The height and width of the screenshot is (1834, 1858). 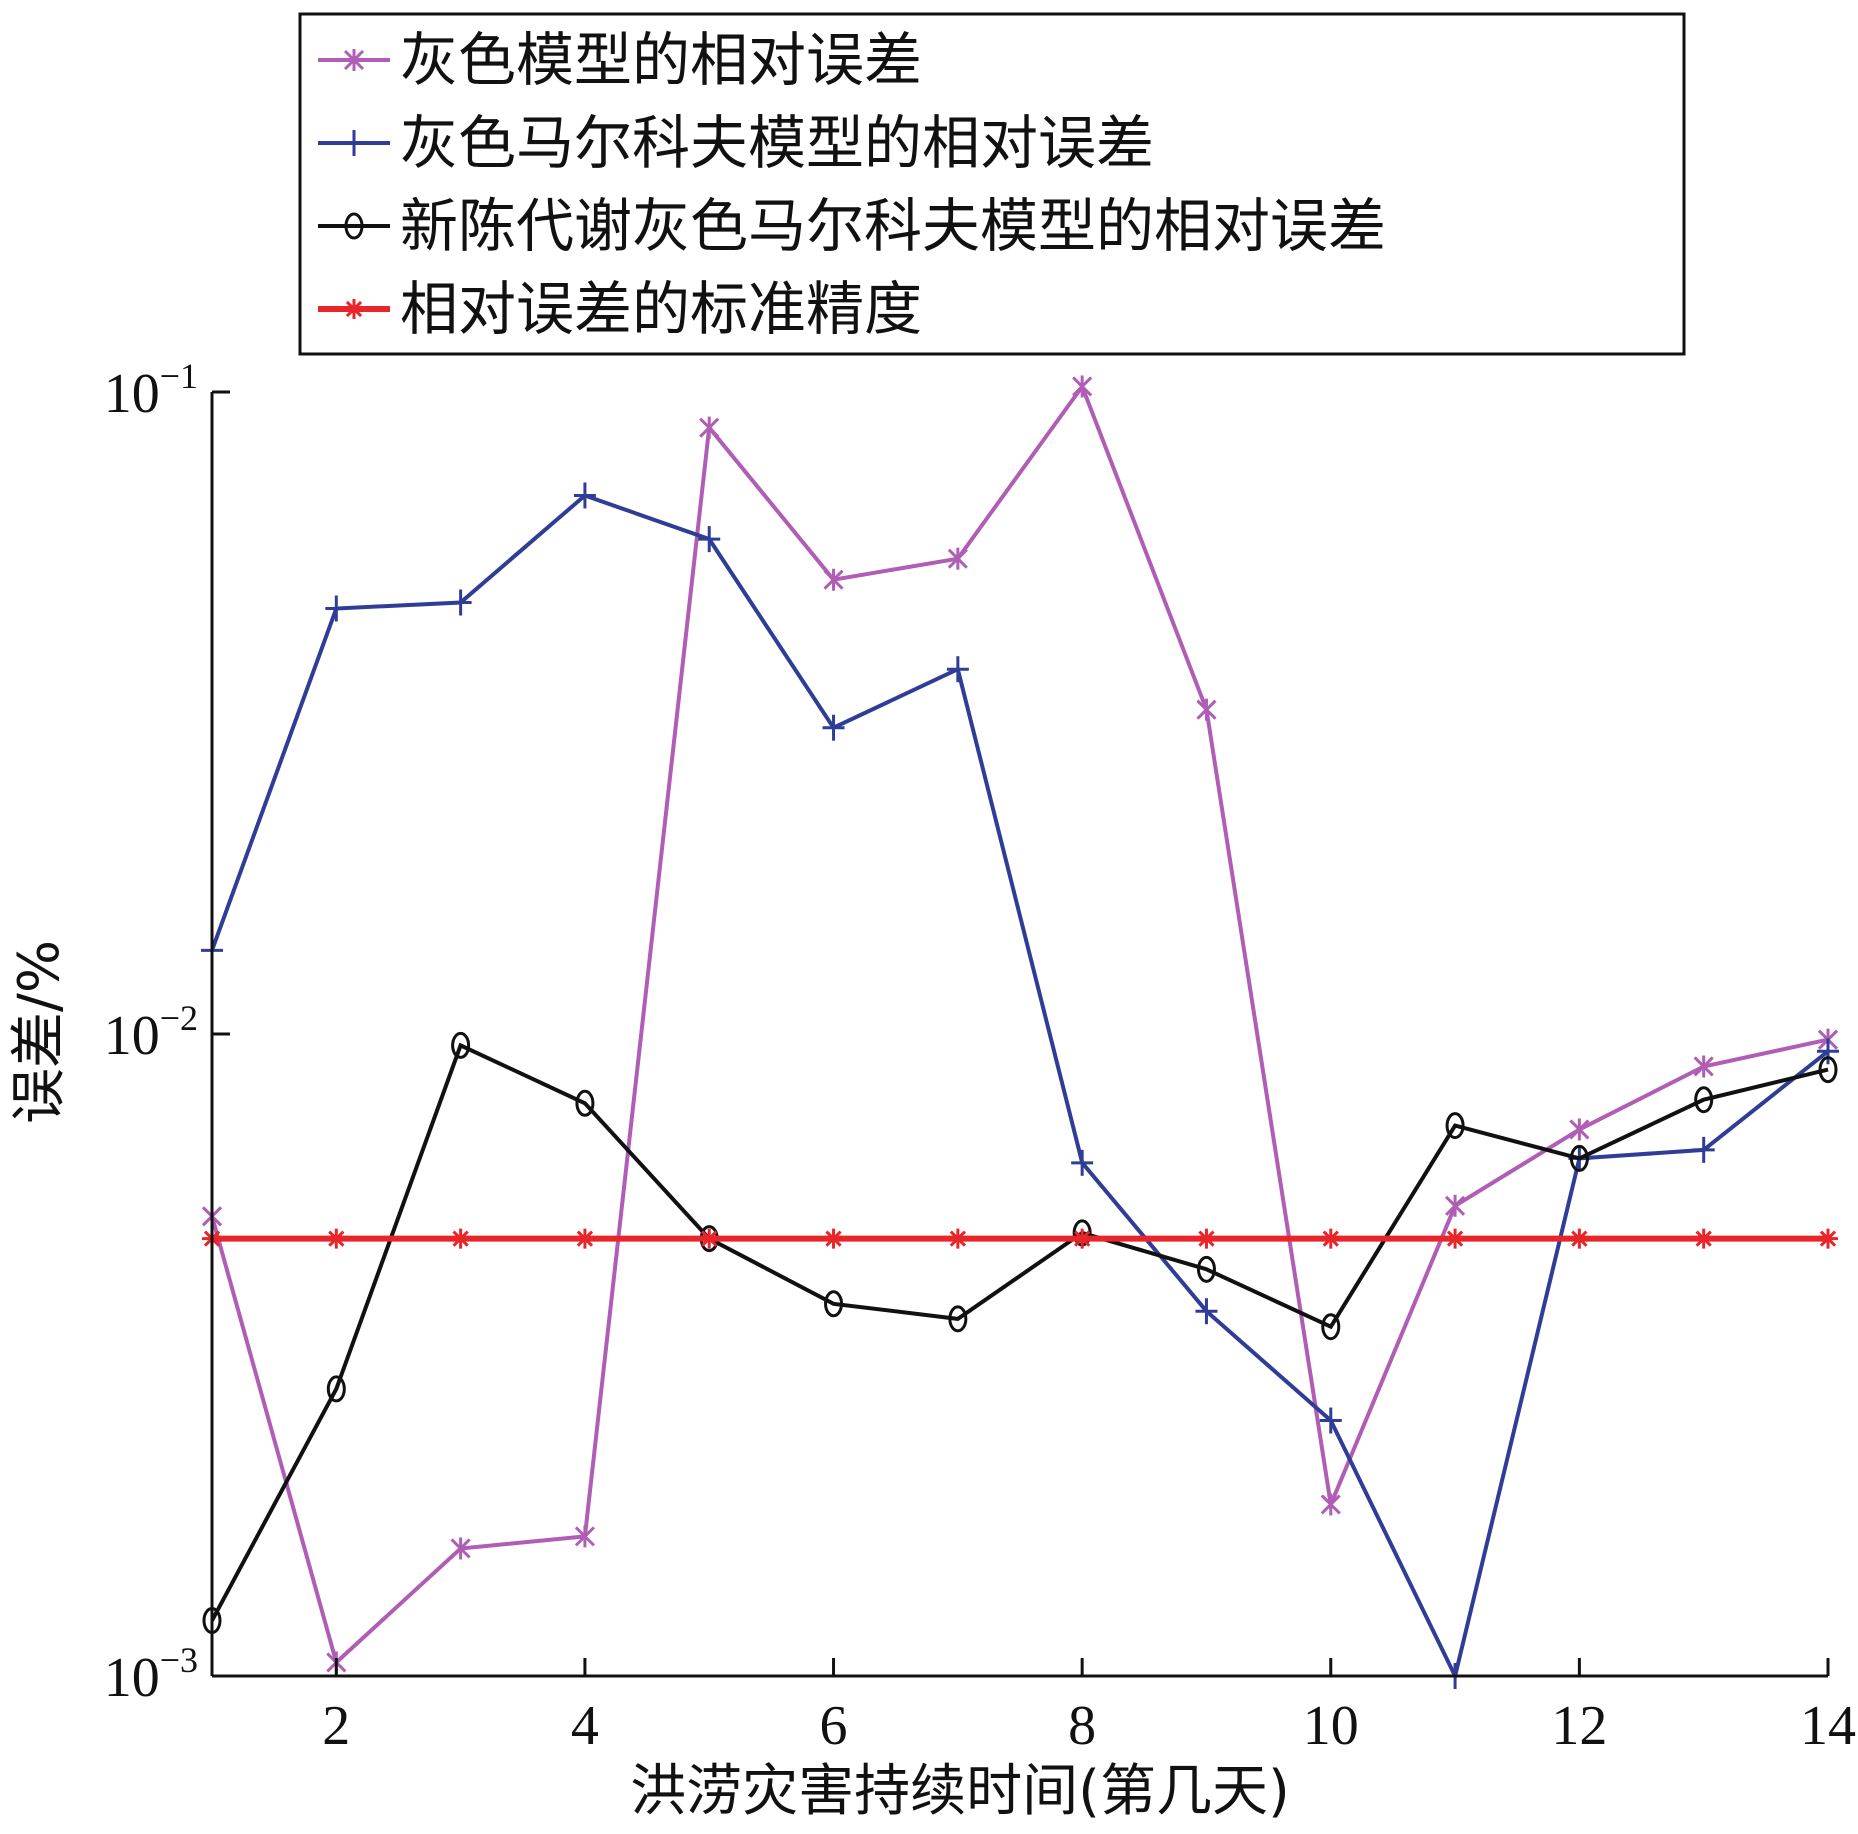 What do you see at coordinates (1579, 1726) in the screenshot?
I see `x-tick-label: 12` at bounding box center [1579, 1726].